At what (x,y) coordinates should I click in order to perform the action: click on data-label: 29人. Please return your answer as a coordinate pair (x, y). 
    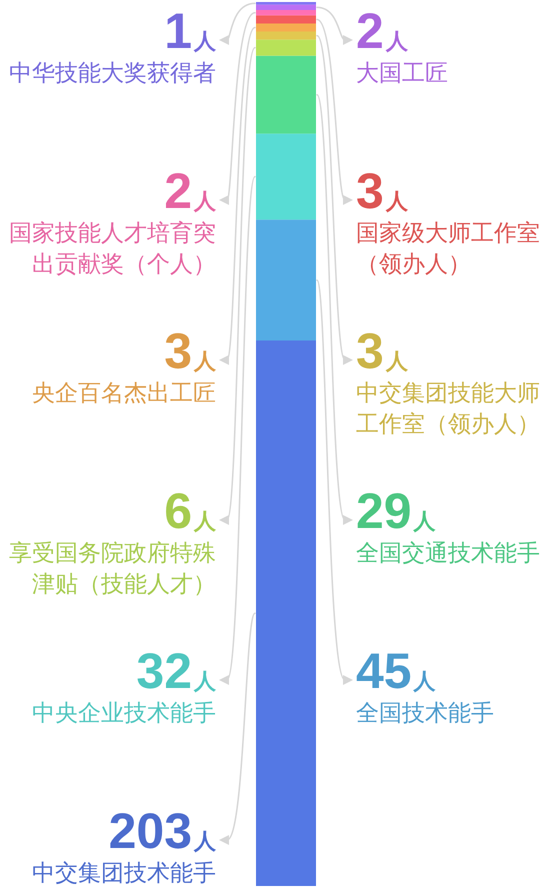
    Looking at the image, I should click on (396, 511).